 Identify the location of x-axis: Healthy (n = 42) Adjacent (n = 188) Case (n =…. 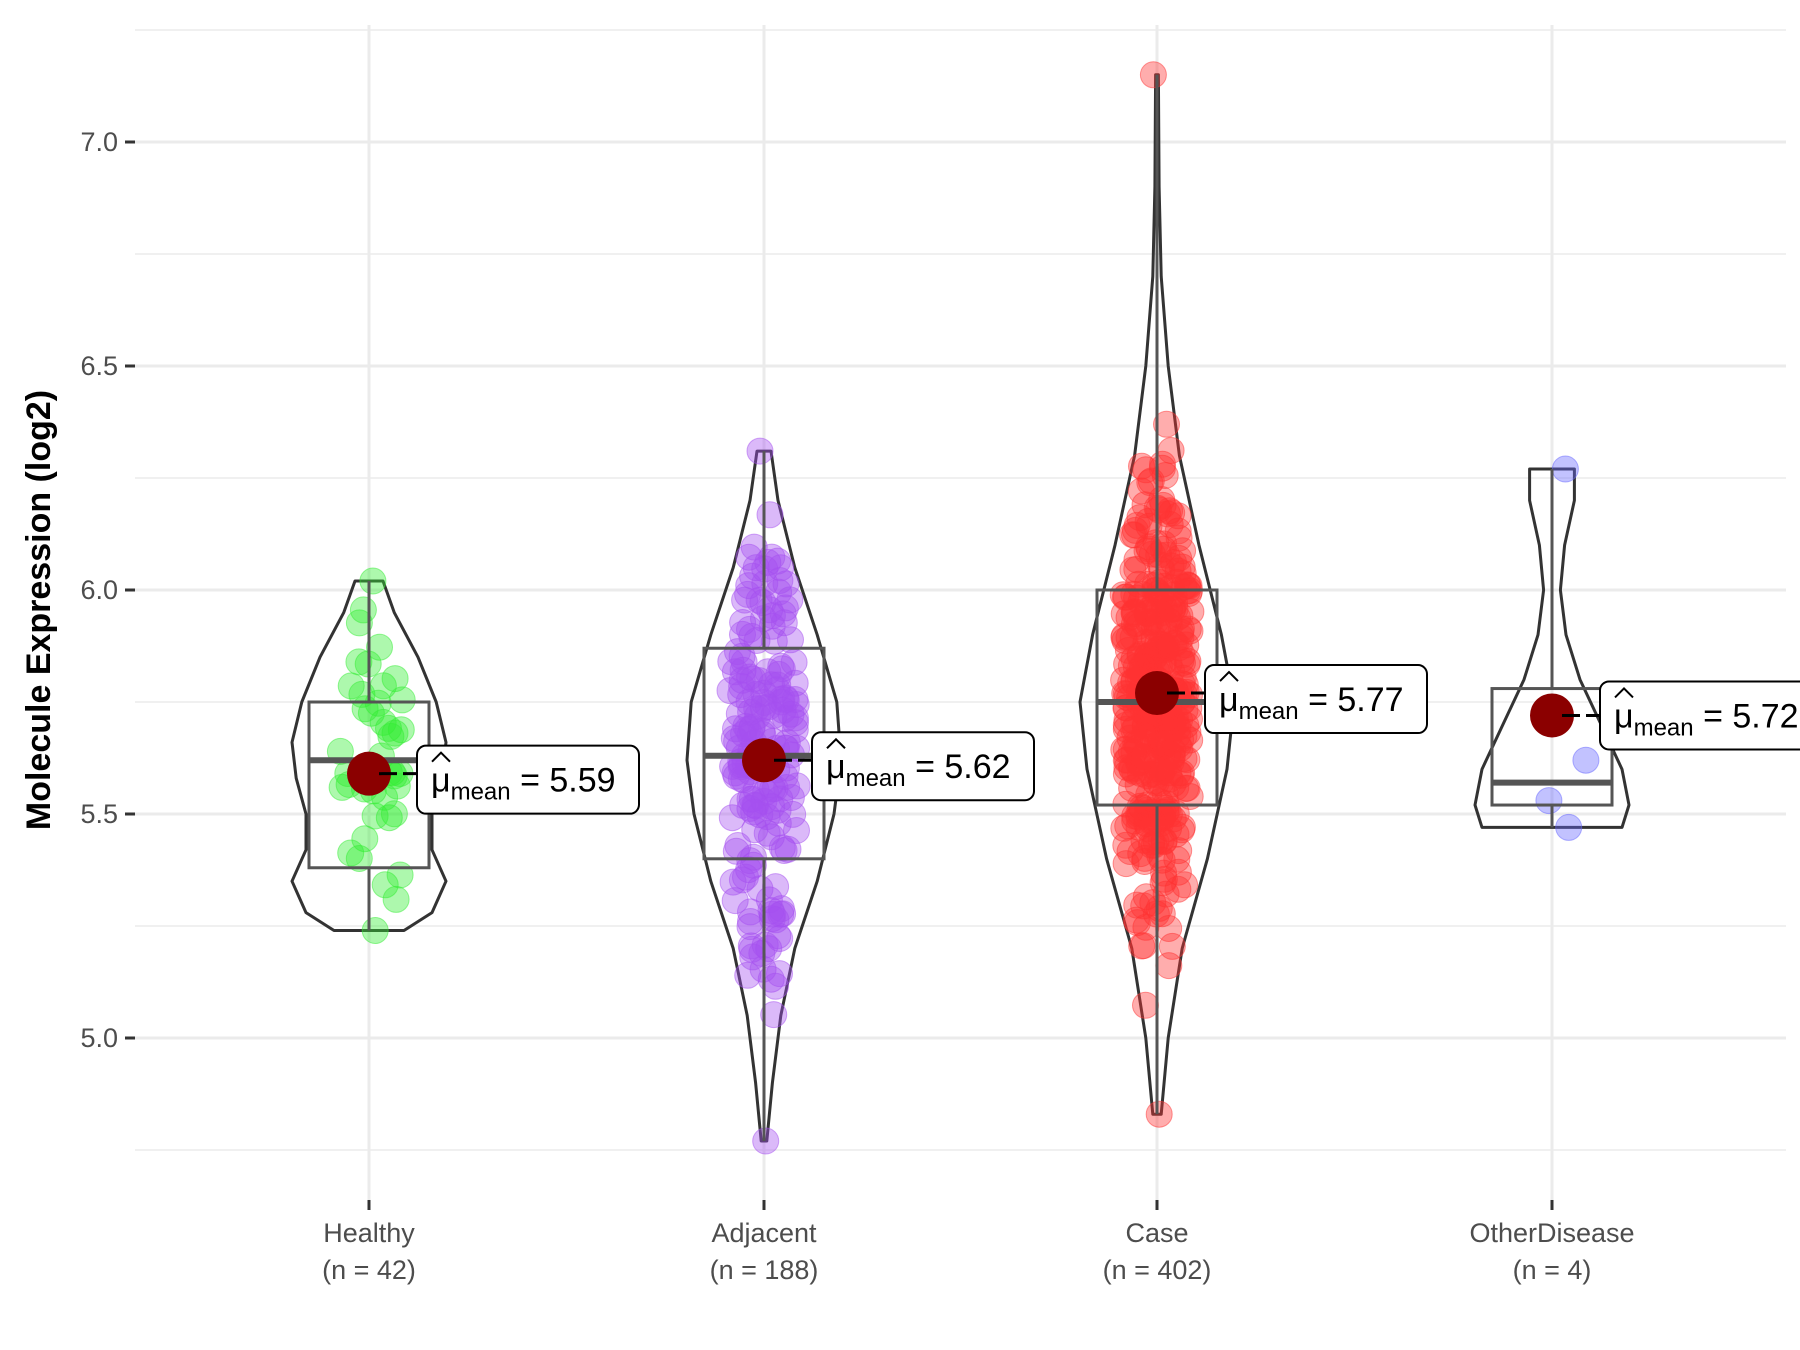
(978, 1242).